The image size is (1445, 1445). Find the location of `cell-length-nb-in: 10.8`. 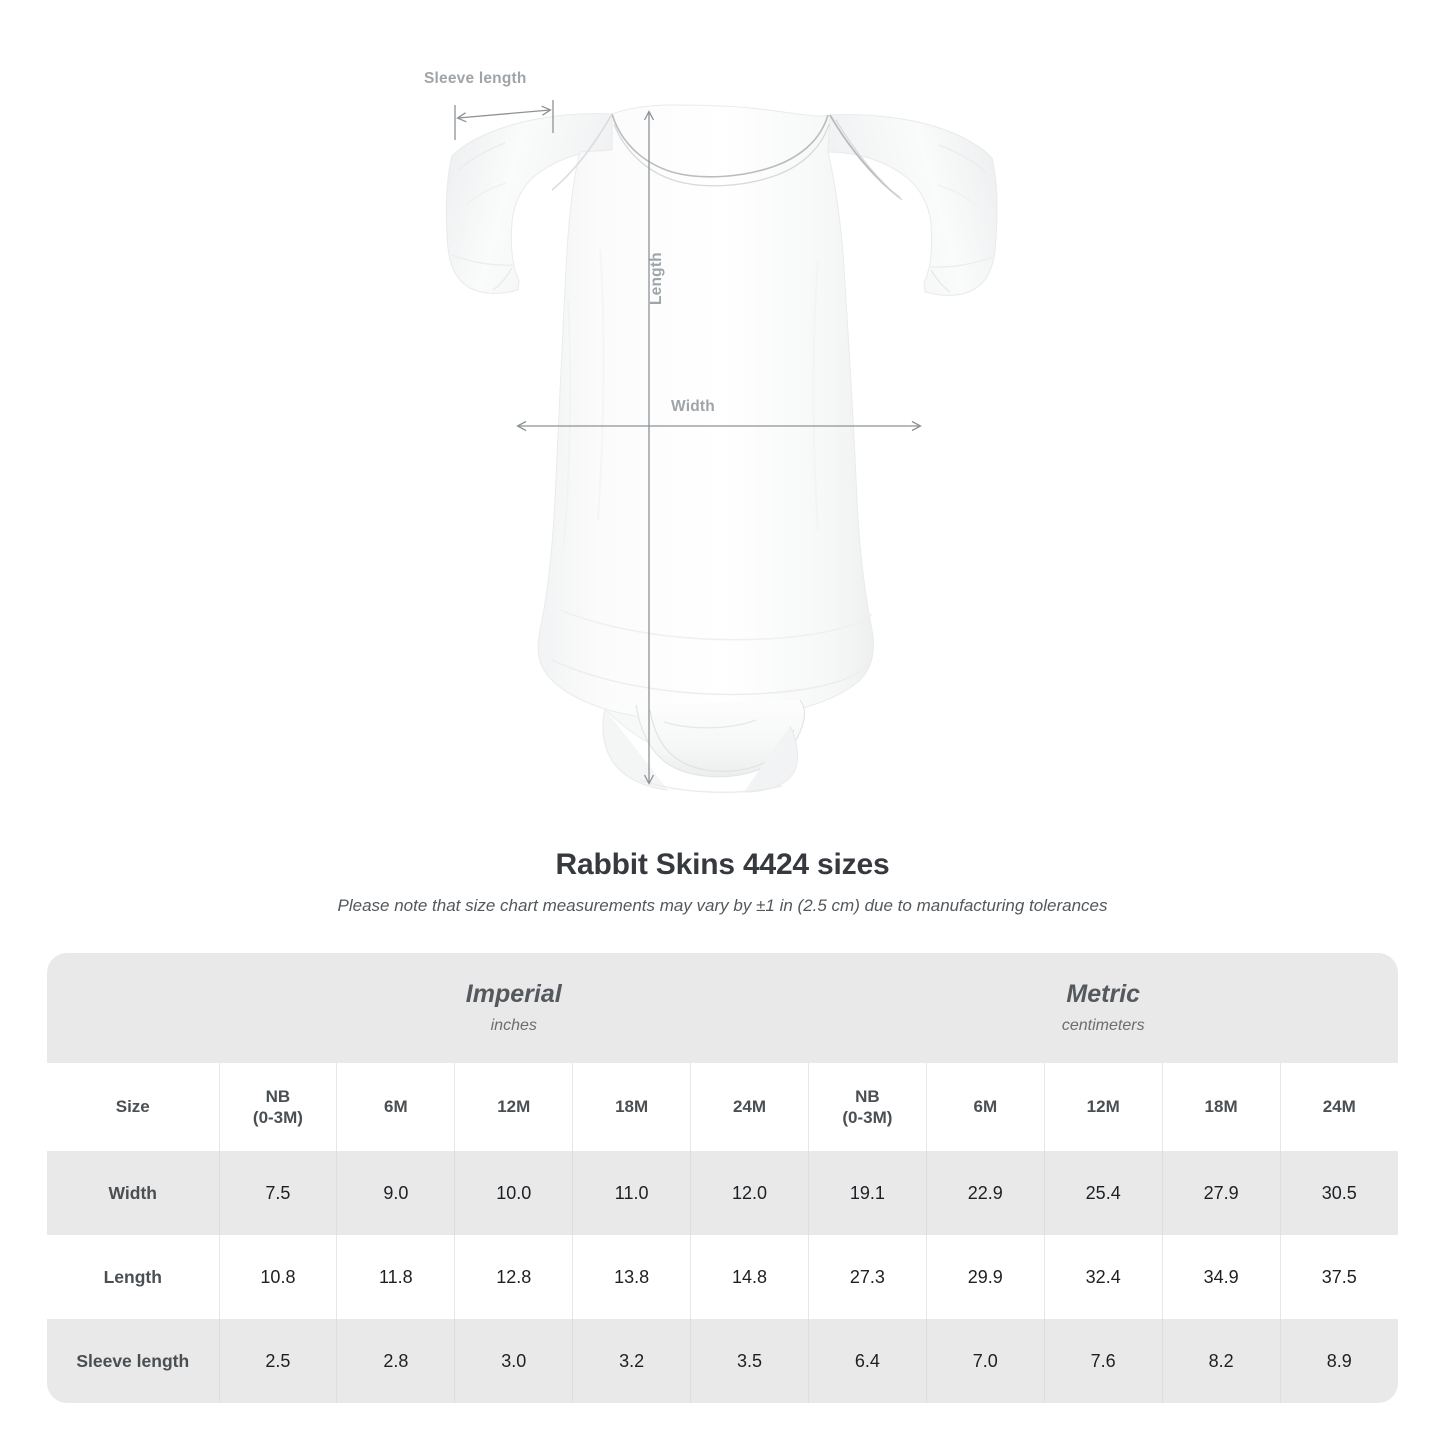

cell-length-nb-in: 10.8 is located at coordinates (278, 1277).